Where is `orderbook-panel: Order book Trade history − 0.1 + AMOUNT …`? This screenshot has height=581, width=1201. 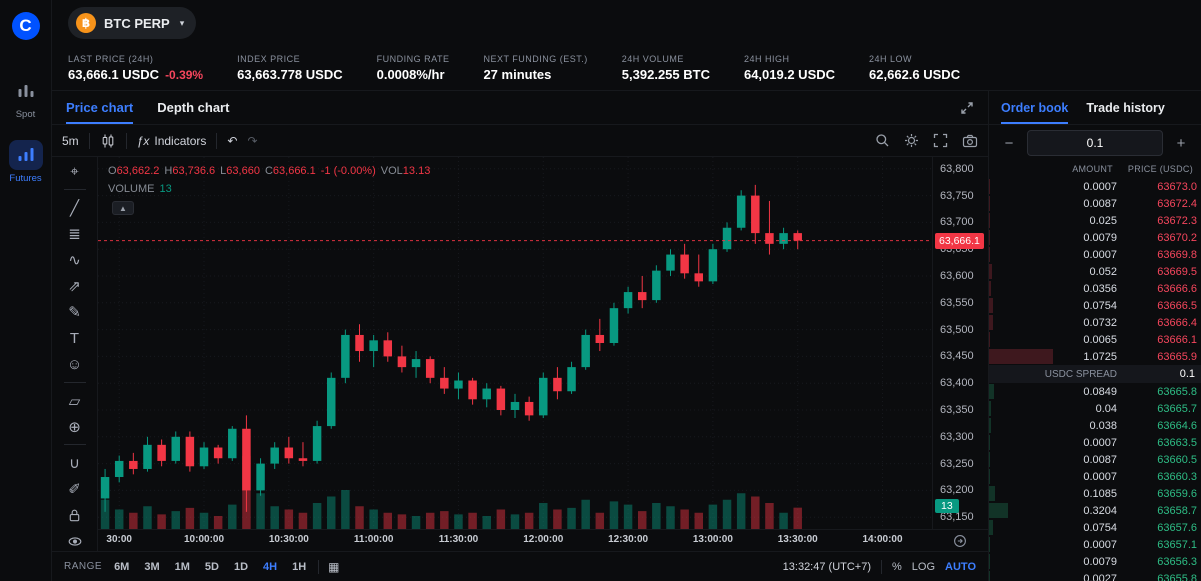 orderbook-panel: Order book Trade history − 0.1 + AMOUNT … is located at coordinates (1095, 336).